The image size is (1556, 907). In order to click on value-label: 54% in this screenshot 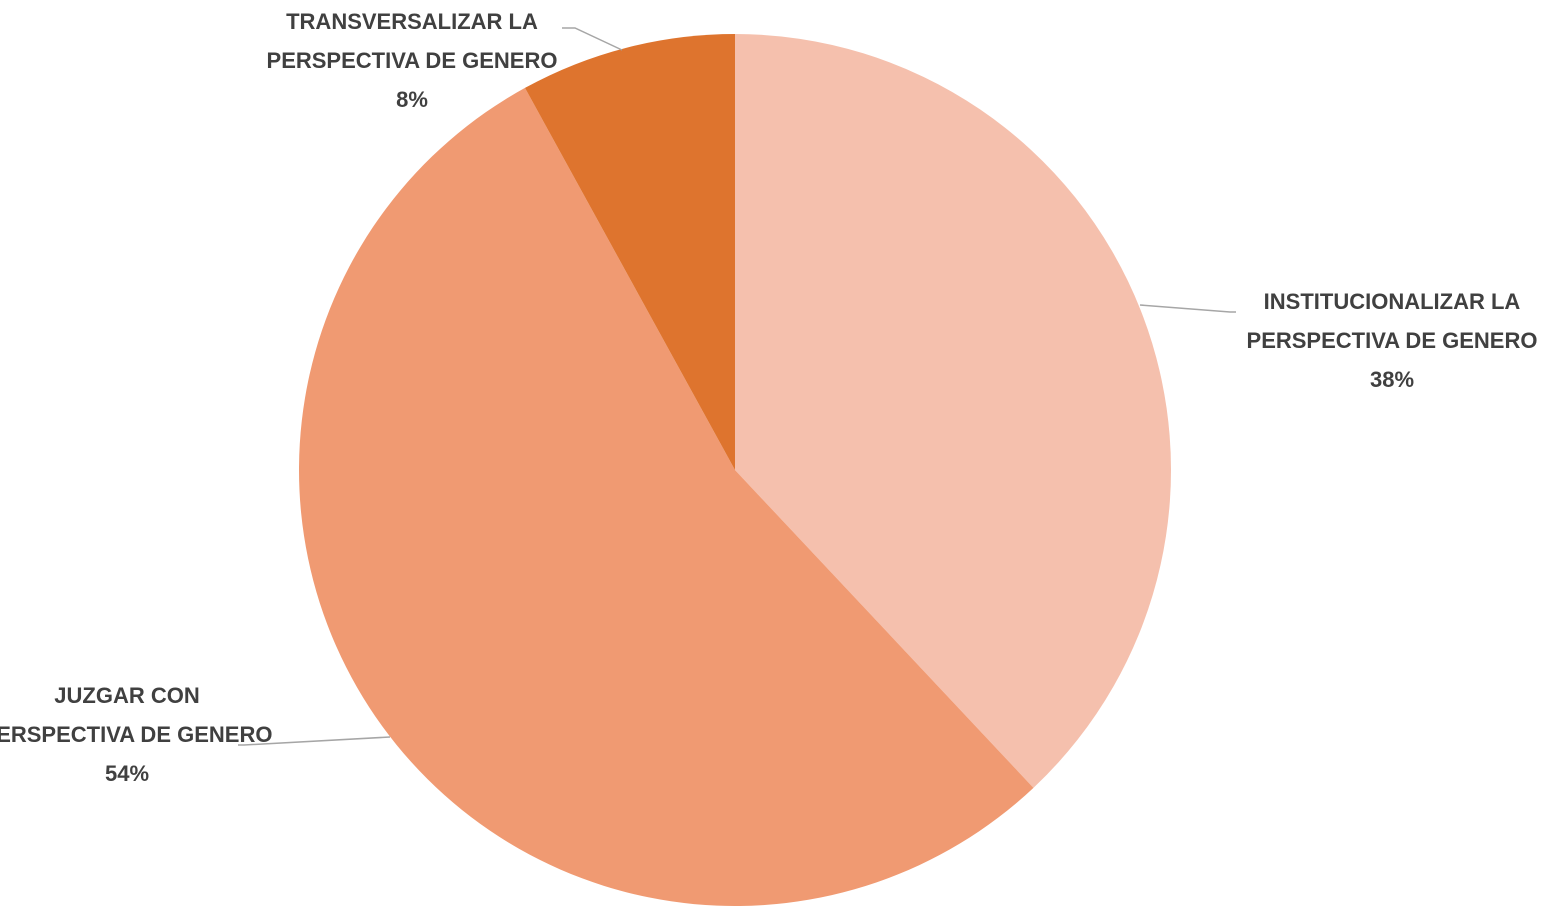, I will do `click(127, 773)`.